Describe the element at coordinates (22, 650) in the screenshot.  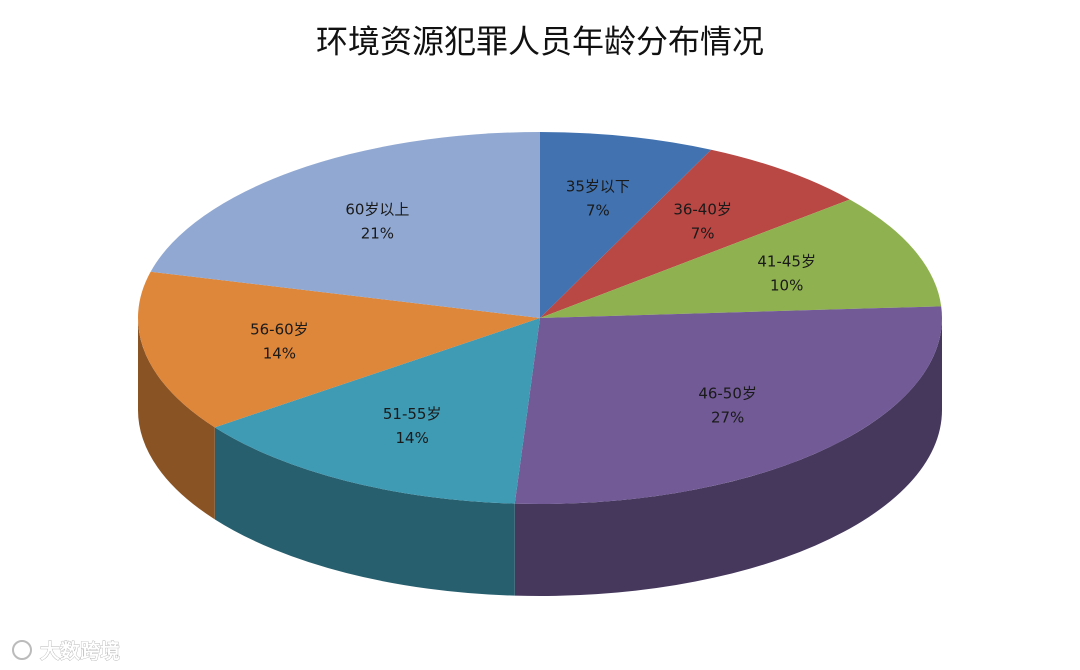
I see `watermark-icon` at that location.